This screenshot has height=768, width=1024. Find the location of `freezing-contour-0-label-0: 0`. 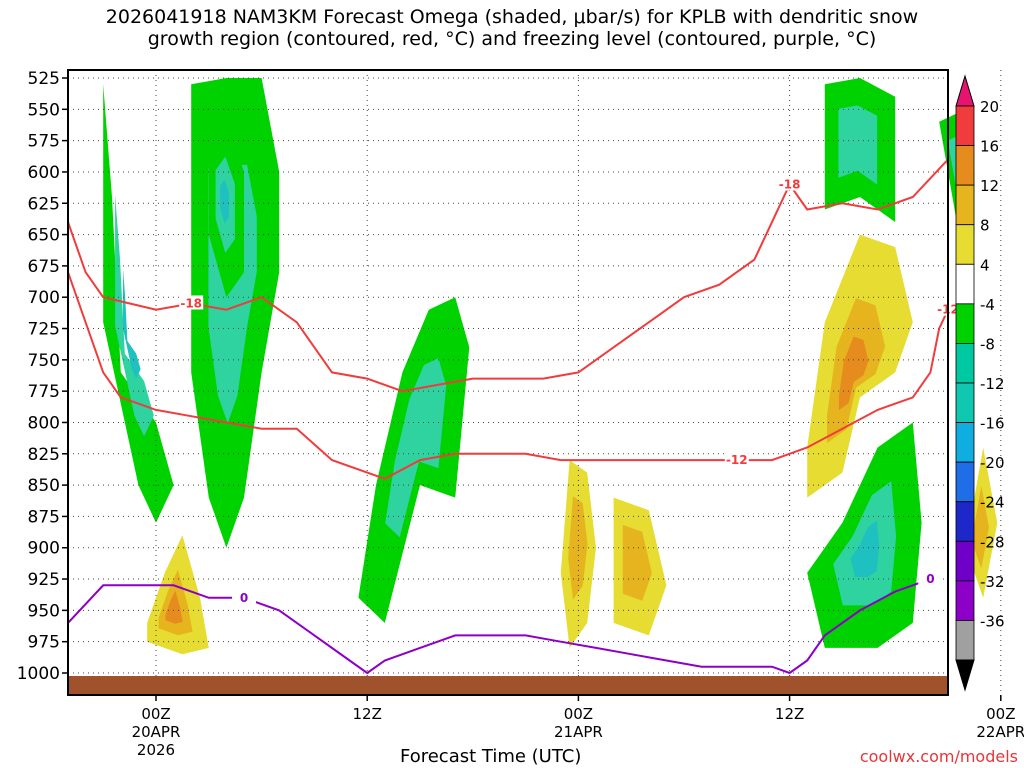

freezing-contour-0-label-0: 0 is located at coordinates (244, 598).